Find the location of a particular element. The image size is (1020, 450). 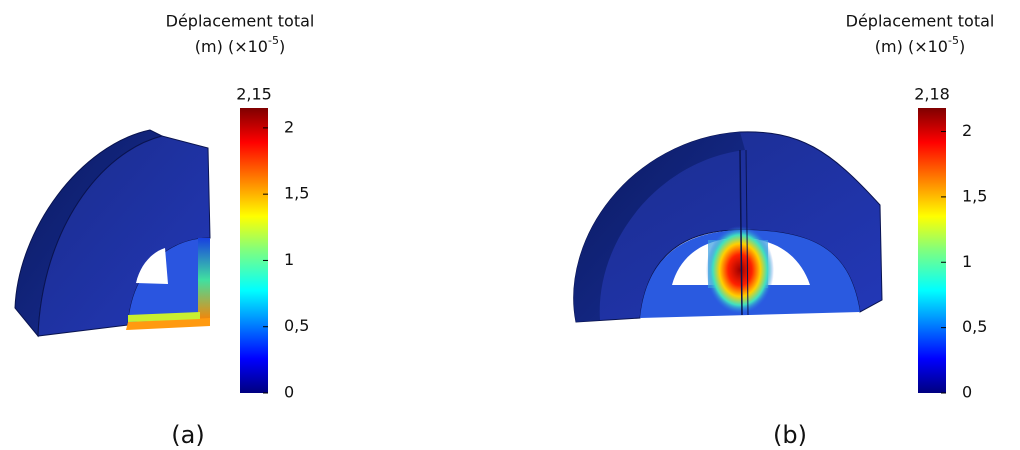

model-b is located at coordinates (728, 227).